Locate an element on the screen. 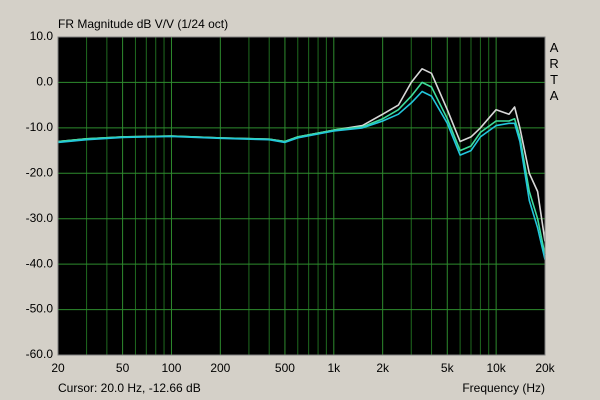  x-tick-label: 1k is located at coordinates (334, 368).